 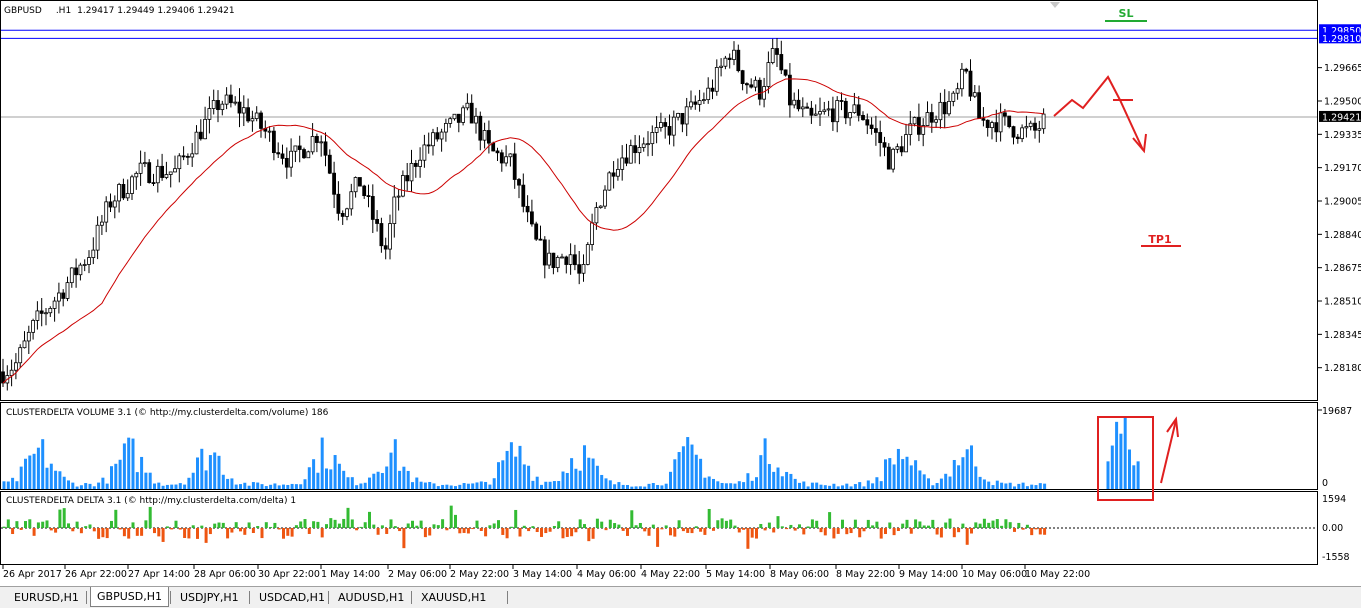 What do you see at coordinates (96, 574) in the screenshot?
I see `time-tick-label: 26 Apr 22:00` at bounding box center [96, 574].